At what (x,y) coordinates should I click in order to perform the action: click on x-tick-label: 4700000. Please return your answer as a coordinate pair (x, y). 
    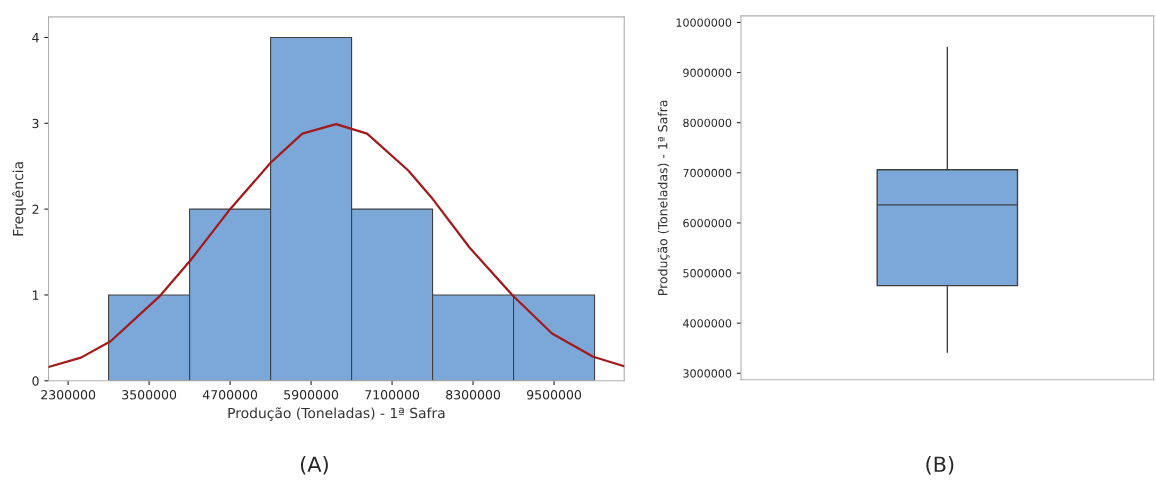
    Looking at the image, I should click on (230, 395).